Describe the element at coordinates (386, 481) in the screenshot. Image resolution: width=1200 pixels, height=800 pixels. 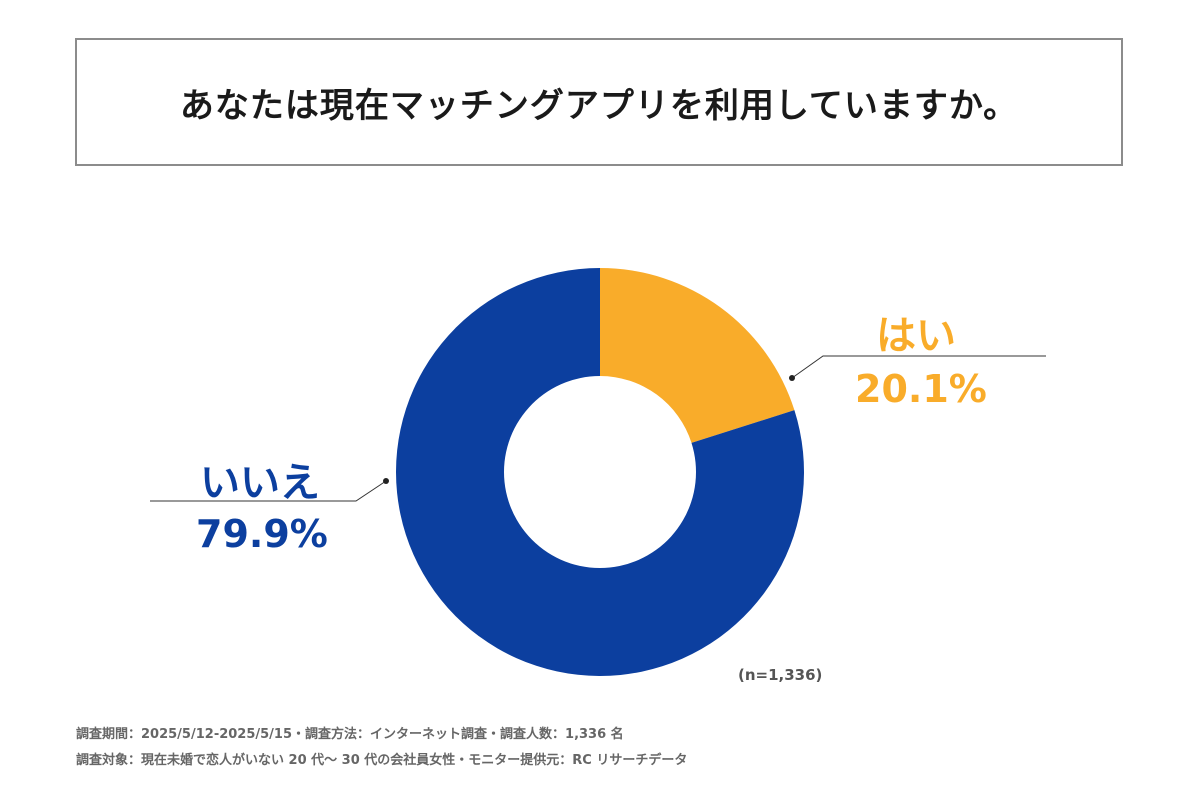
I see `leader-line-no-dot` at that location.